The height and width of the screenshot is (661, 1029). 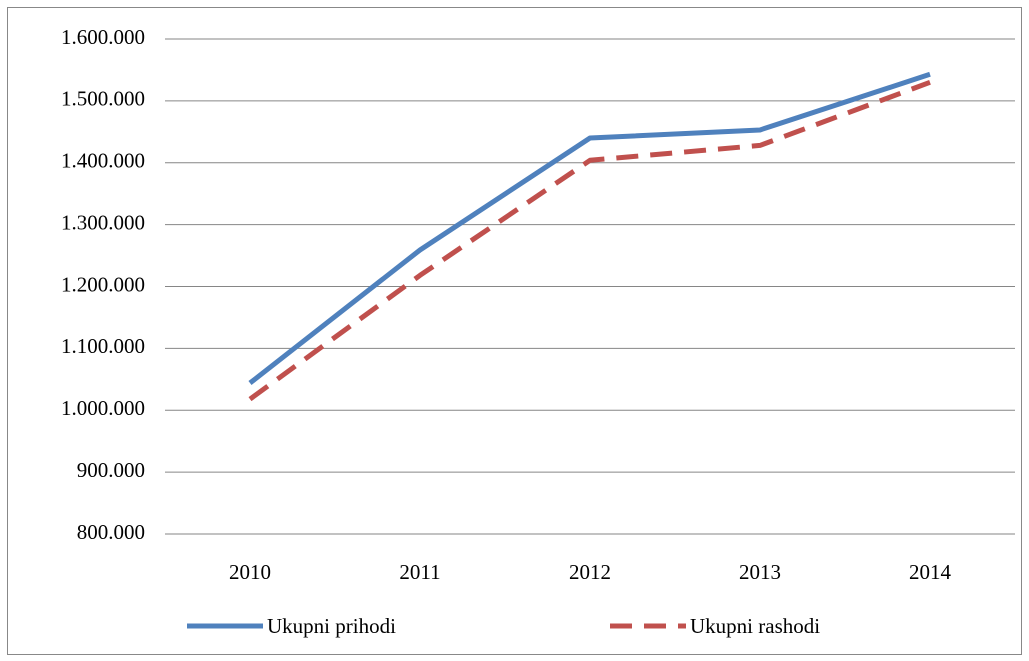 I want to click on y-tick-label: 1.500.000, so click(x=103, y=99).